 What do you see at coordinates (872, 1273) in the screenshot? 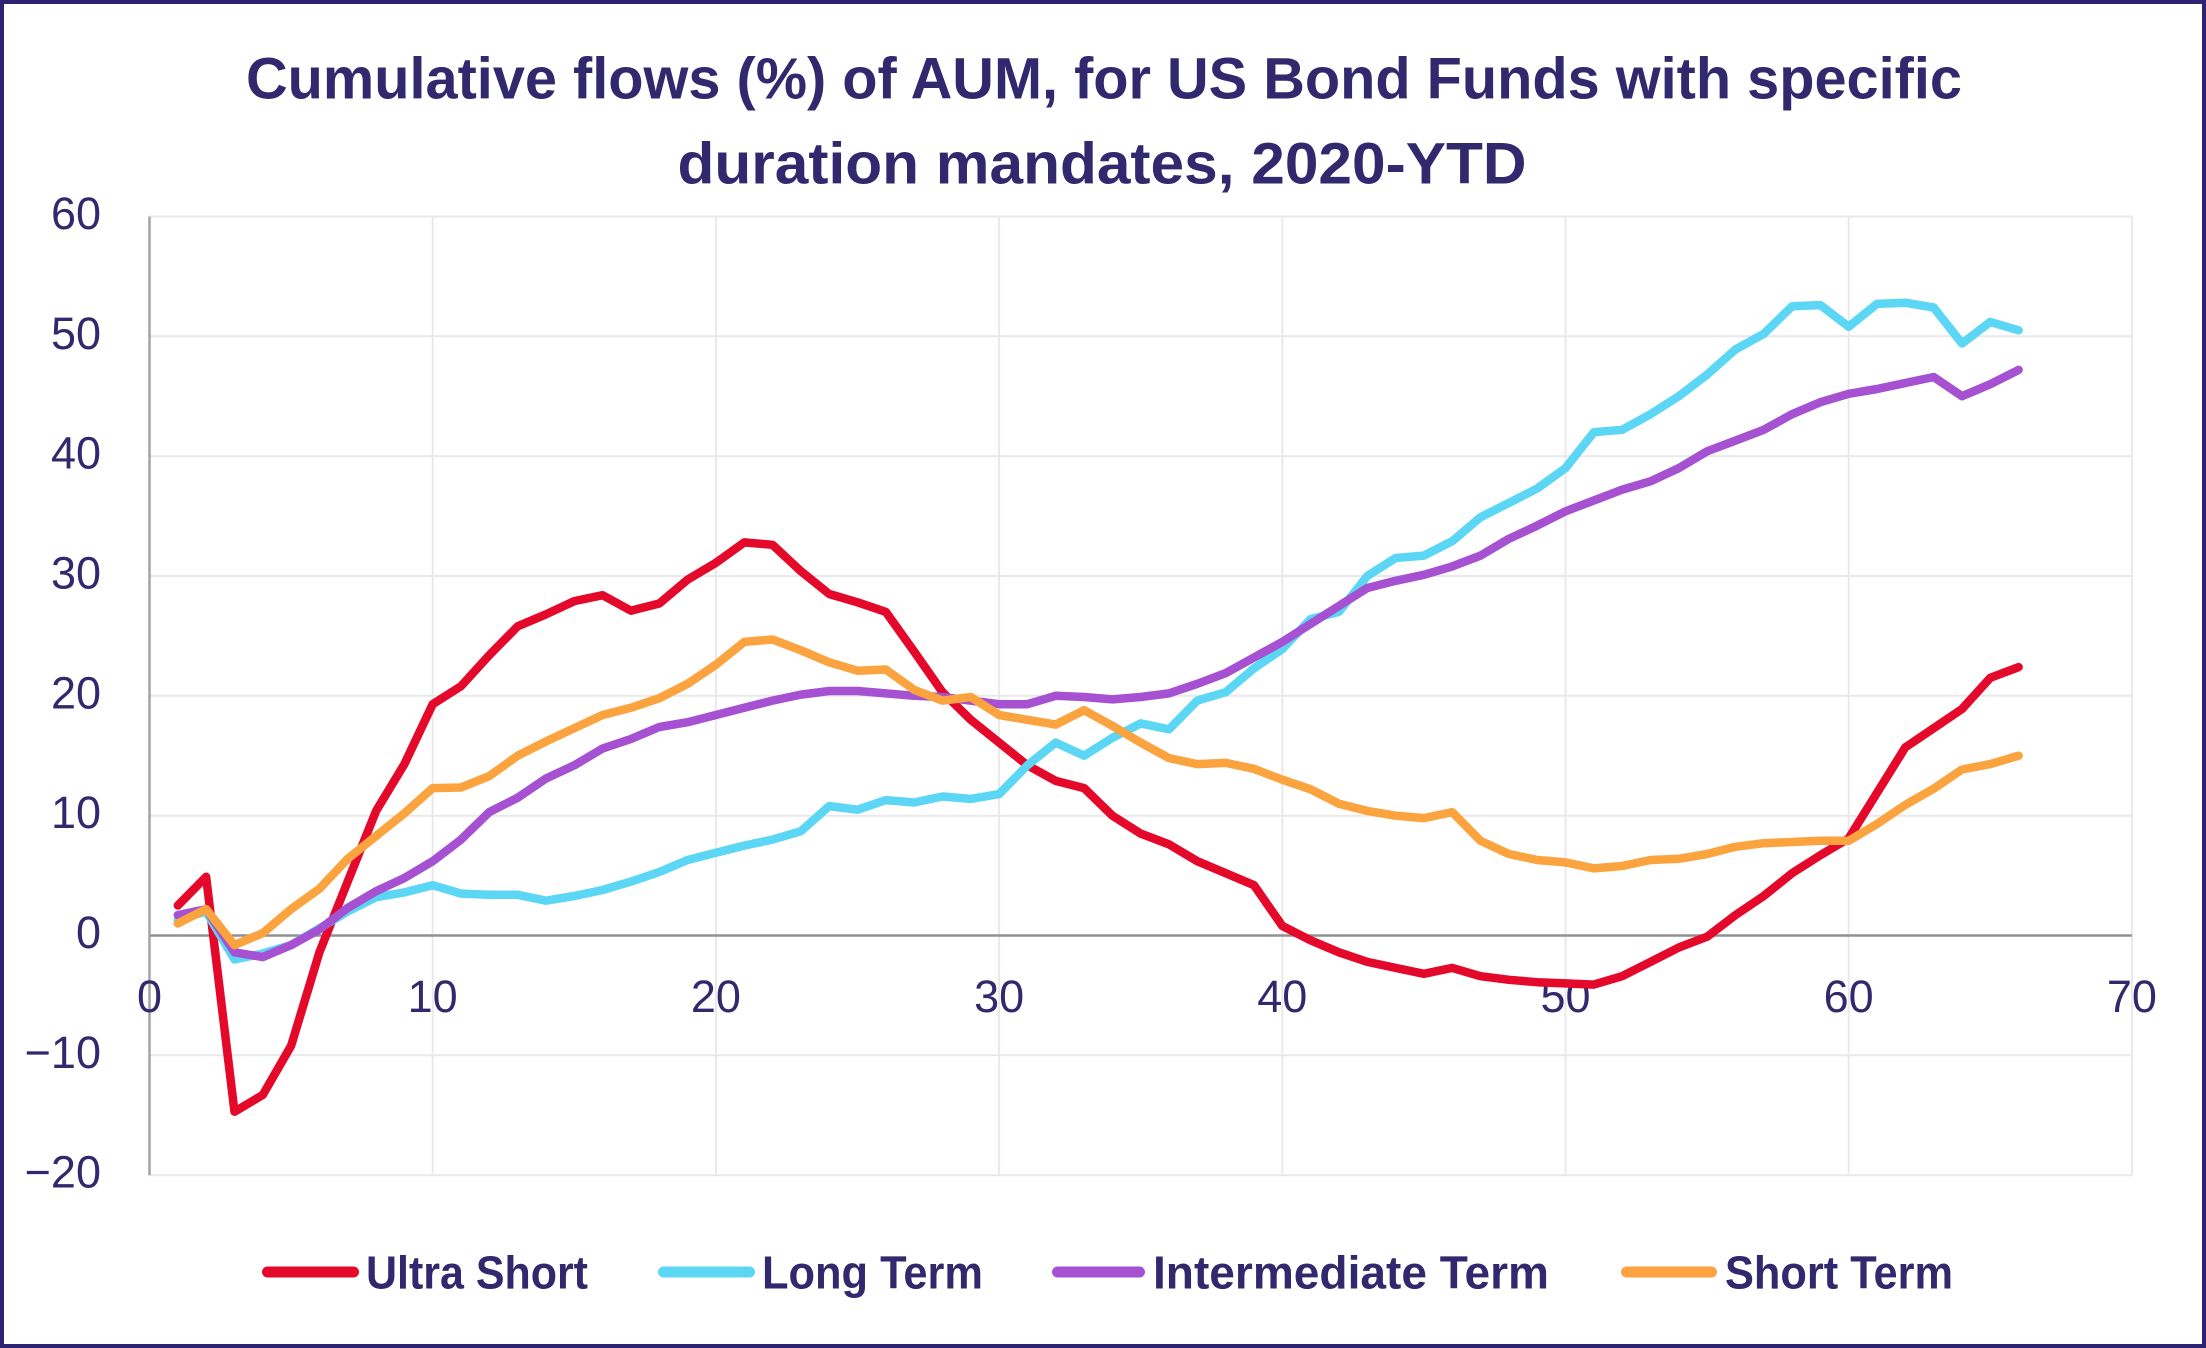
I see `svg-text: Long Term` at bounding box center [872, 1273].